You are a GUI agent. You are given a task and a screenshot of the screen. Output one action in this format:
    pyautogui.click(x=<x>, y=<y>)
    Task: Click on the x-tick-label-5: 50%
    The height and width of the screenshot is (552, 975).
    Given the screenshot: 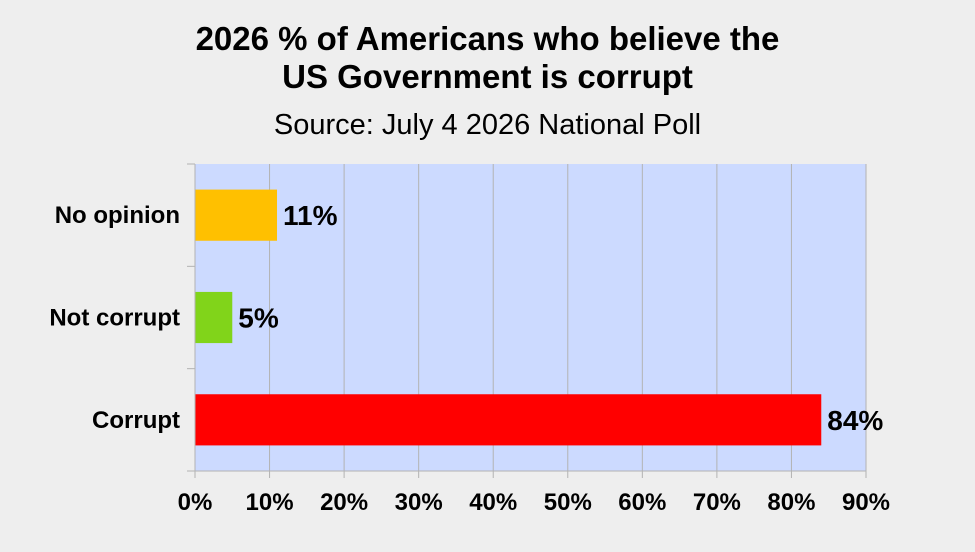 What is the action you would take?
    pyautogui.click(x=568, y=502)
    